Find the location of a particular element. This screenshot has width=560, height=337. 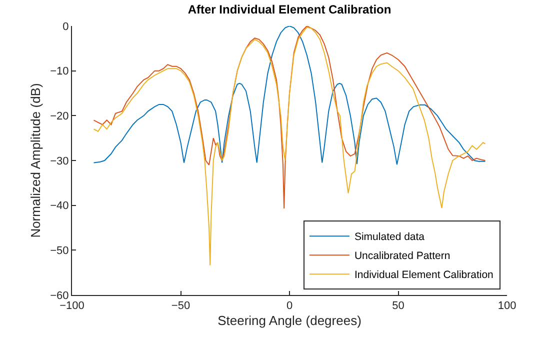

y-axis-title: Normalized Amplitude (dB) is located at coordinates (36, 160).